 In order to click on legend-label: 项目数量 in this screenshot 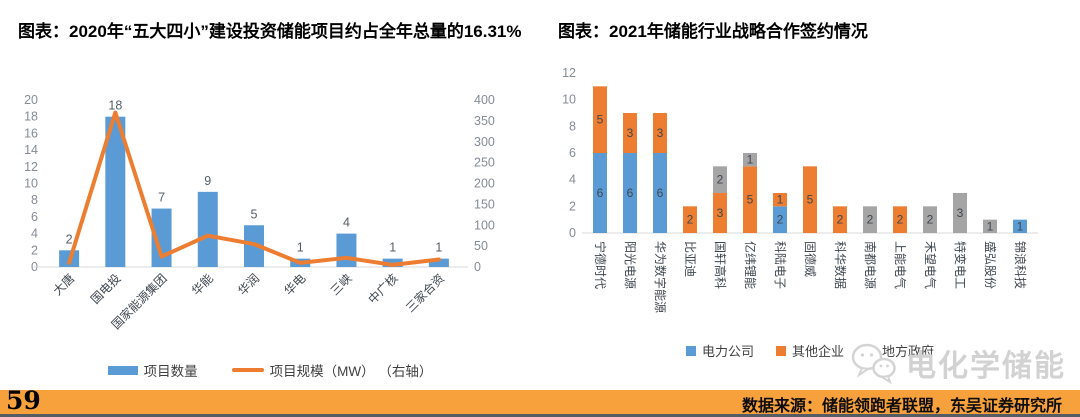, I will do `click(170, 371)`.